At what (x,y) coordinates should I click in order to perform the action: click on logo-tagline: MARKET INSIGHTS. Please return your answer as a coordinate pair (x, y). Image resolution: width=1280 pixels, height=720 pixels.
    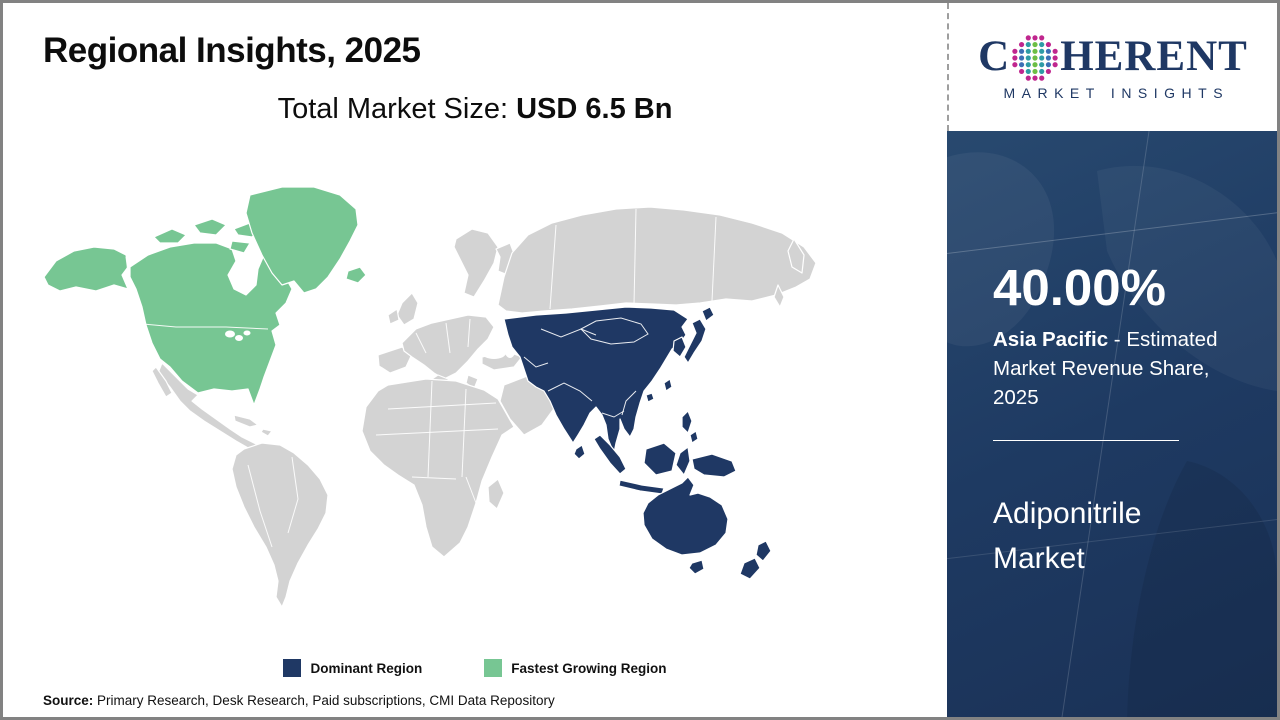
    Looking at the image, I should click on (1116, 93).